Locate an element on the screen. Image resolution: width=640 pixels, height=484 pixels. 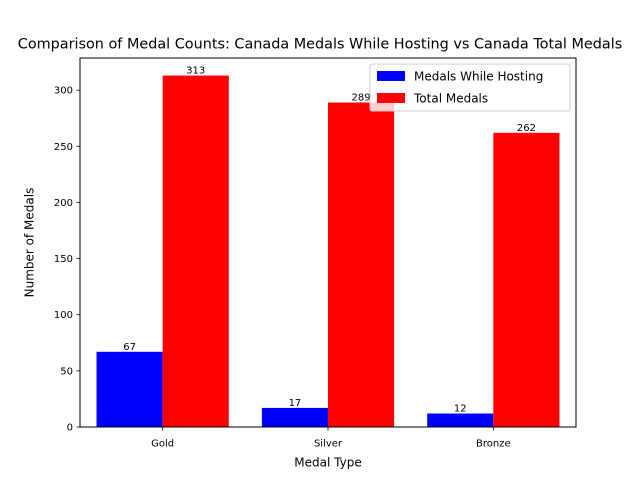
y-tick-label: 100 is located at coordinates (63, 315).